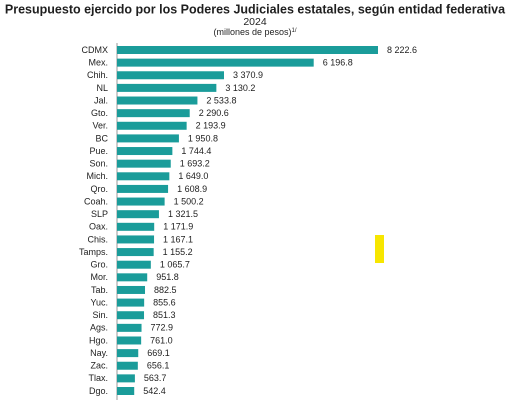  Describe the element at coordinates (101, 138) in the screenshot. I see `category-label: BC` at that location.